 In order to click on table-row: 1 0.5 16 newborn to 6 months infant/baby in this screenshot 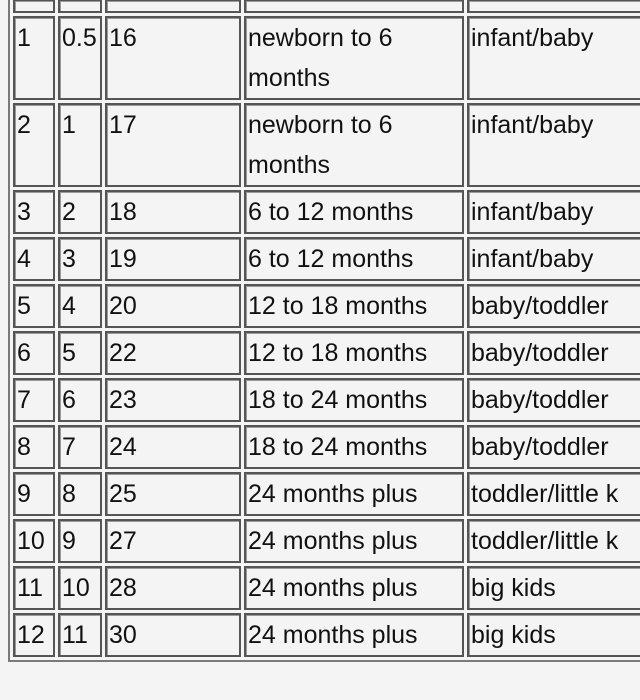, I will do `click(326, 58)`.